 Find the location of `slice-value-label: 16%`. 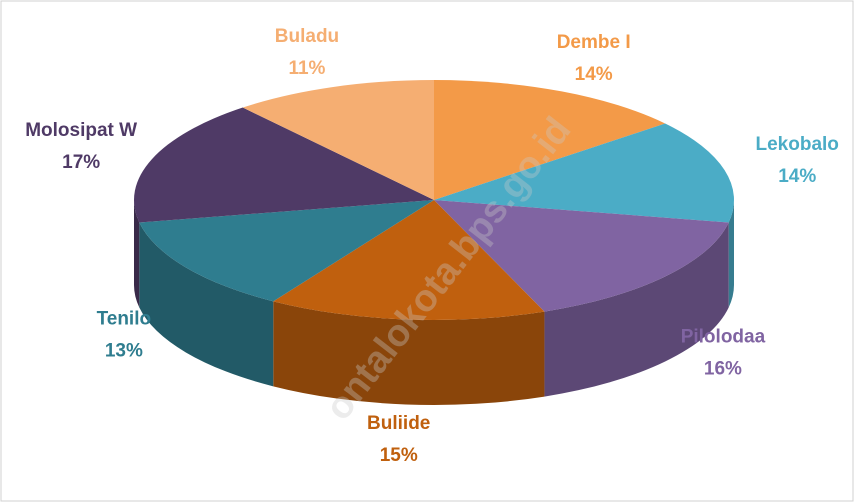

slice-value-label: 16% is located at coordinates (723, 369).